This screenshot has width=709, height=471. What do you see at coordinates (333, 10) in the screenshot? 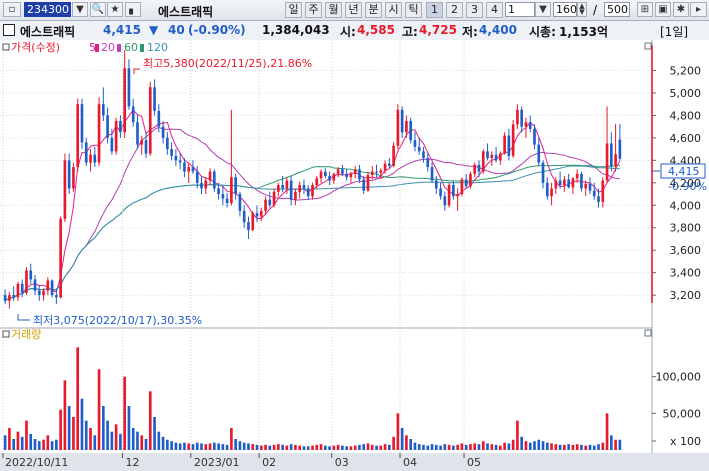
I see `period-month-button: 월` at bounding box center [333, 10].